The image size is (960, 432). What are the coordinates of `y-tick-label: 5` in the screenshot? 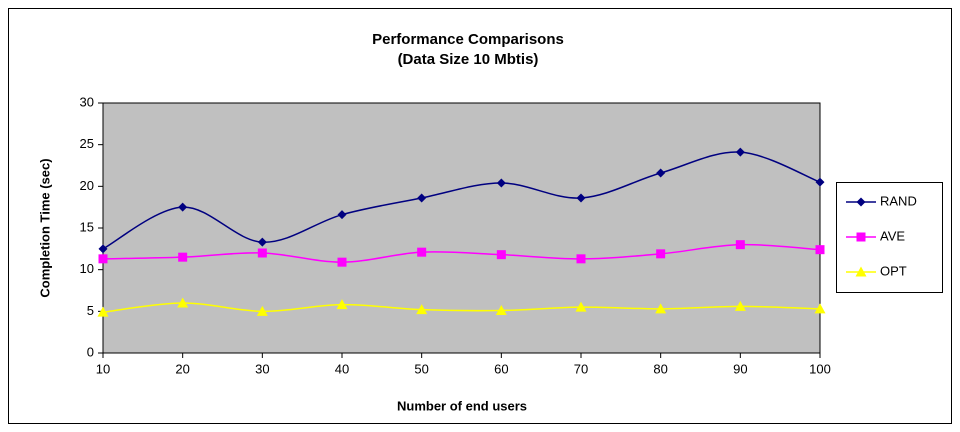 It's located at (90, 310).